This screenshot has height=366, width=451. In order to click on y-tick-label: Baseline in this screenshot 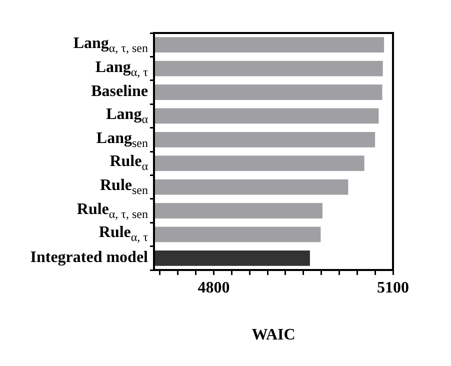, I will do `click(119, 91)`.